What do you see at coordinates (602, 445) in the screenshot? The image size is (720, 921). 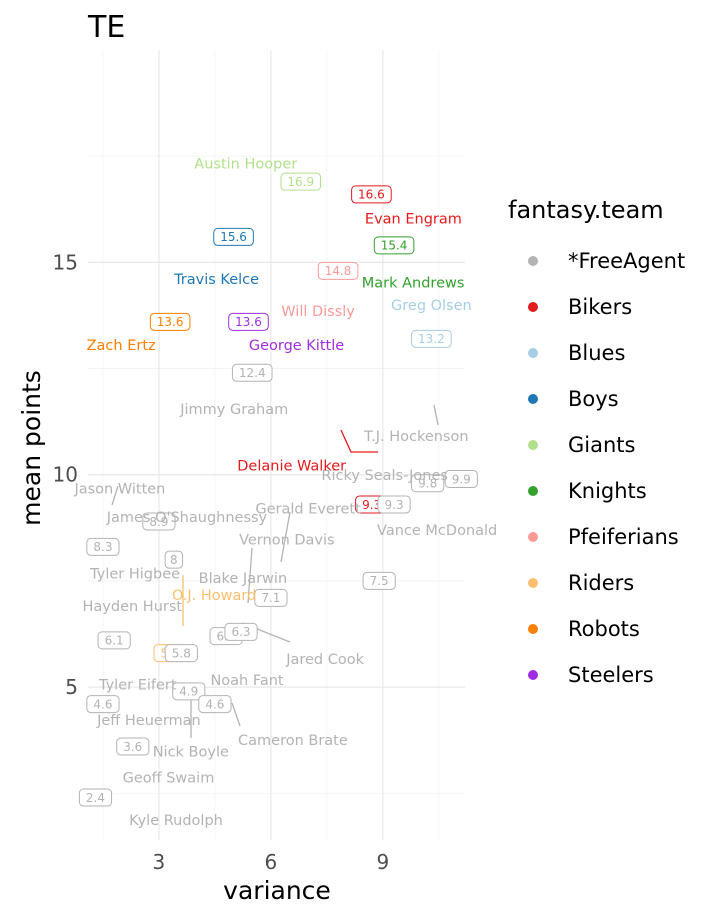 I see `legend-label: Giants` at bounding box center [602, 445].